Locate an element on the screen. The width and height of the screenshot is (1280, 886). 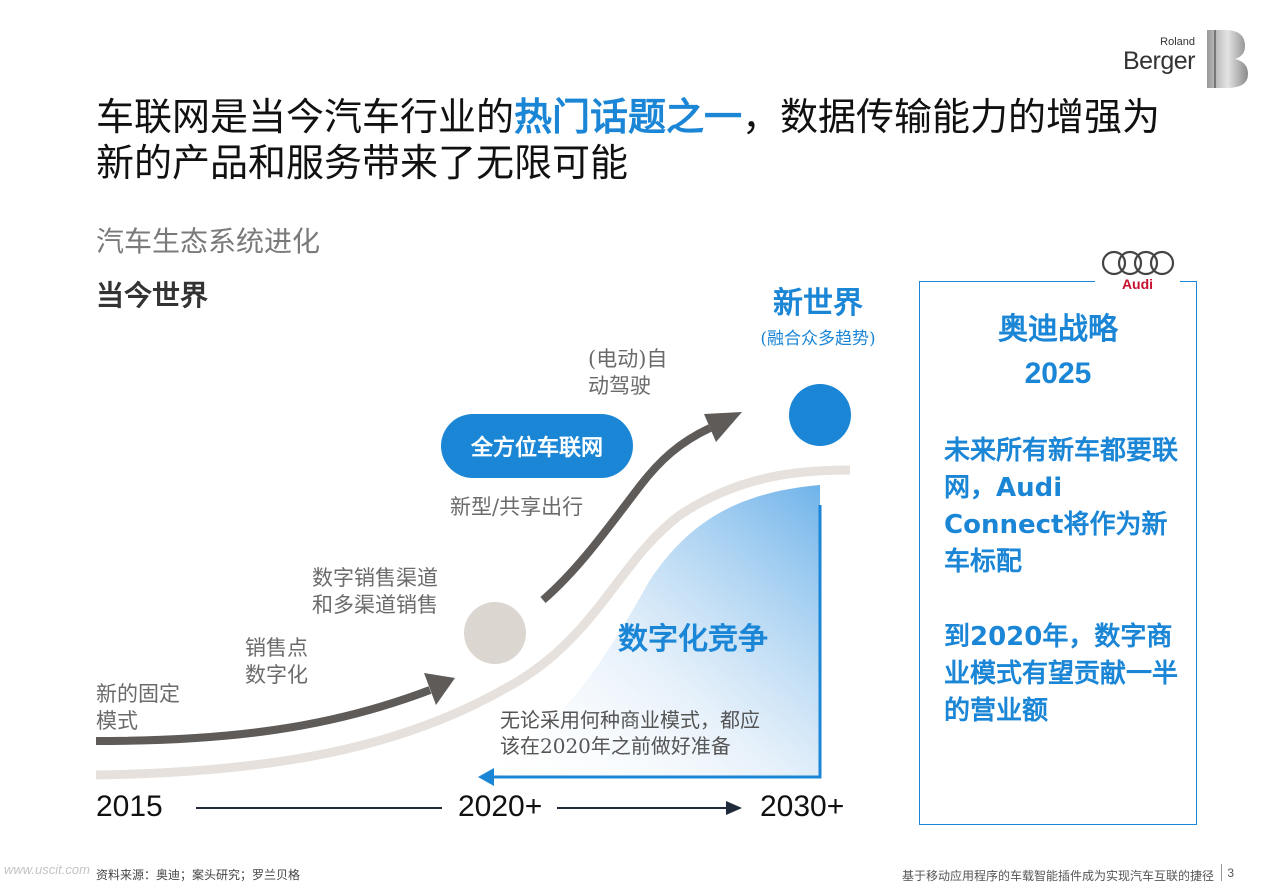
title-highlight: 热门话题之一 is located at coordinates (628, 116).